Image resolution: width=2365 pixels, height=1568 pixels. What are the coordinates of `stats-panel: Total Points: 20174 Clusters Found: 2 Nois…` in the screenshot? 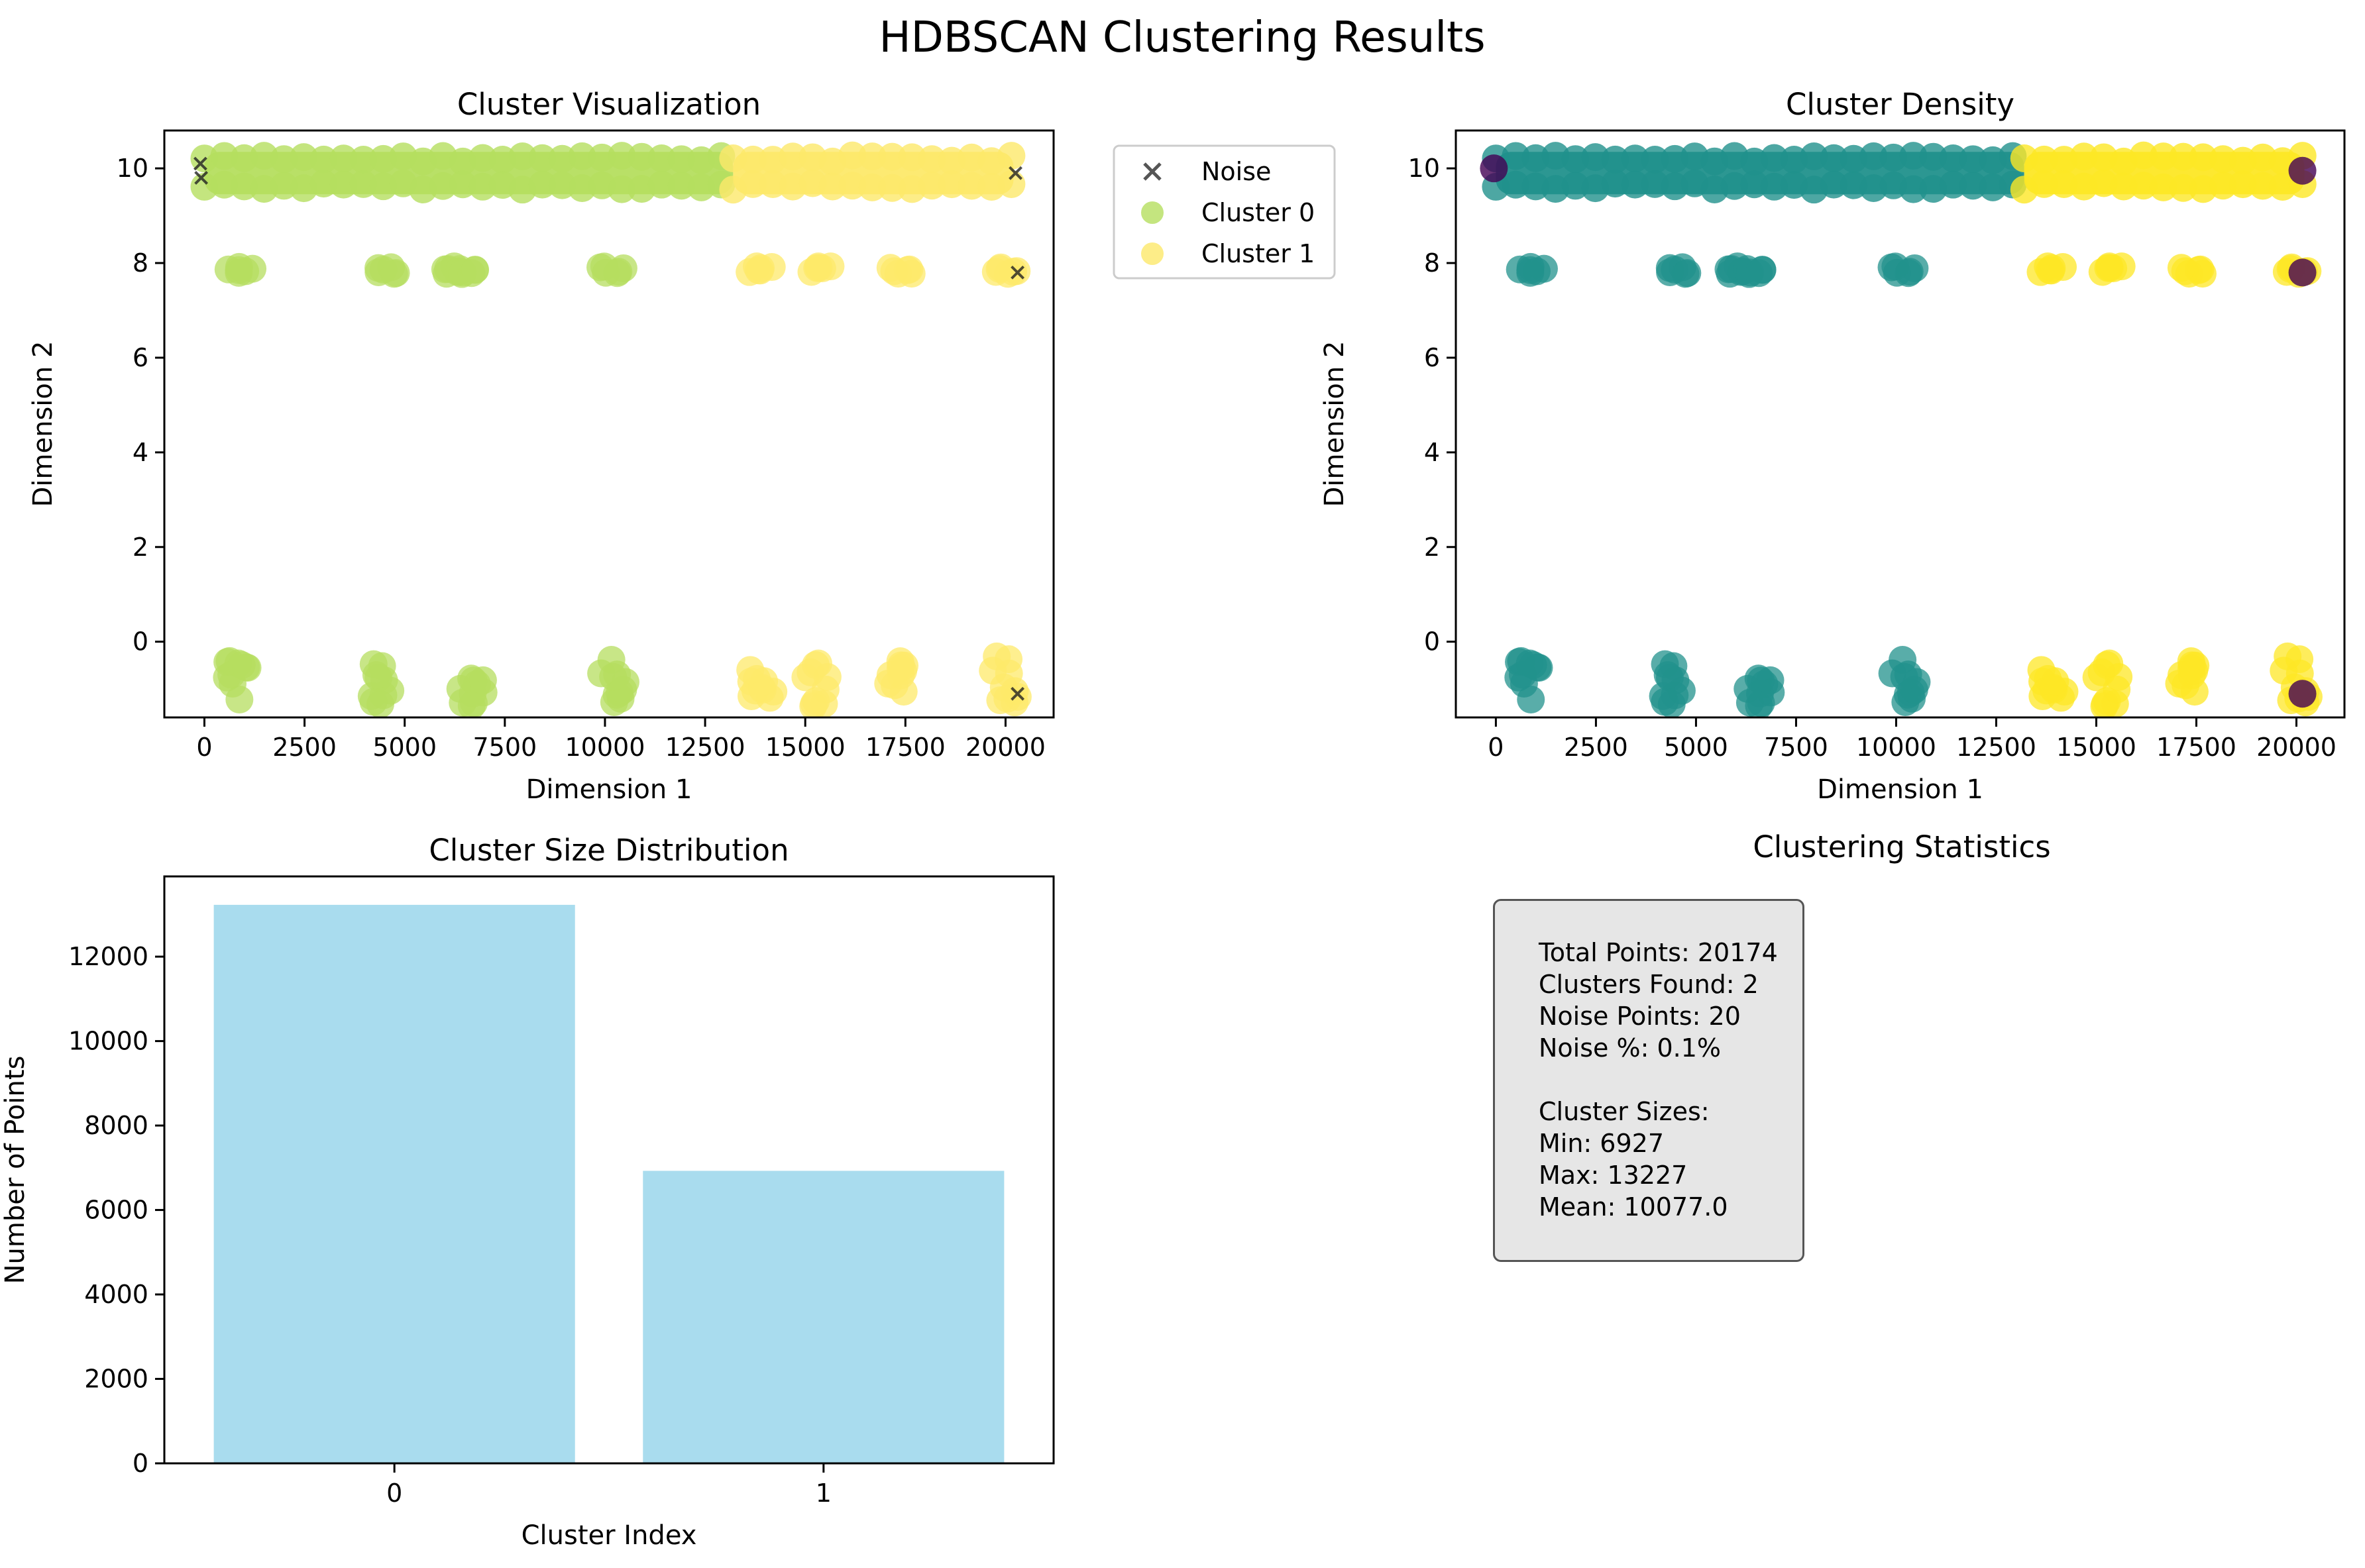 It's located at (1648, 1080).